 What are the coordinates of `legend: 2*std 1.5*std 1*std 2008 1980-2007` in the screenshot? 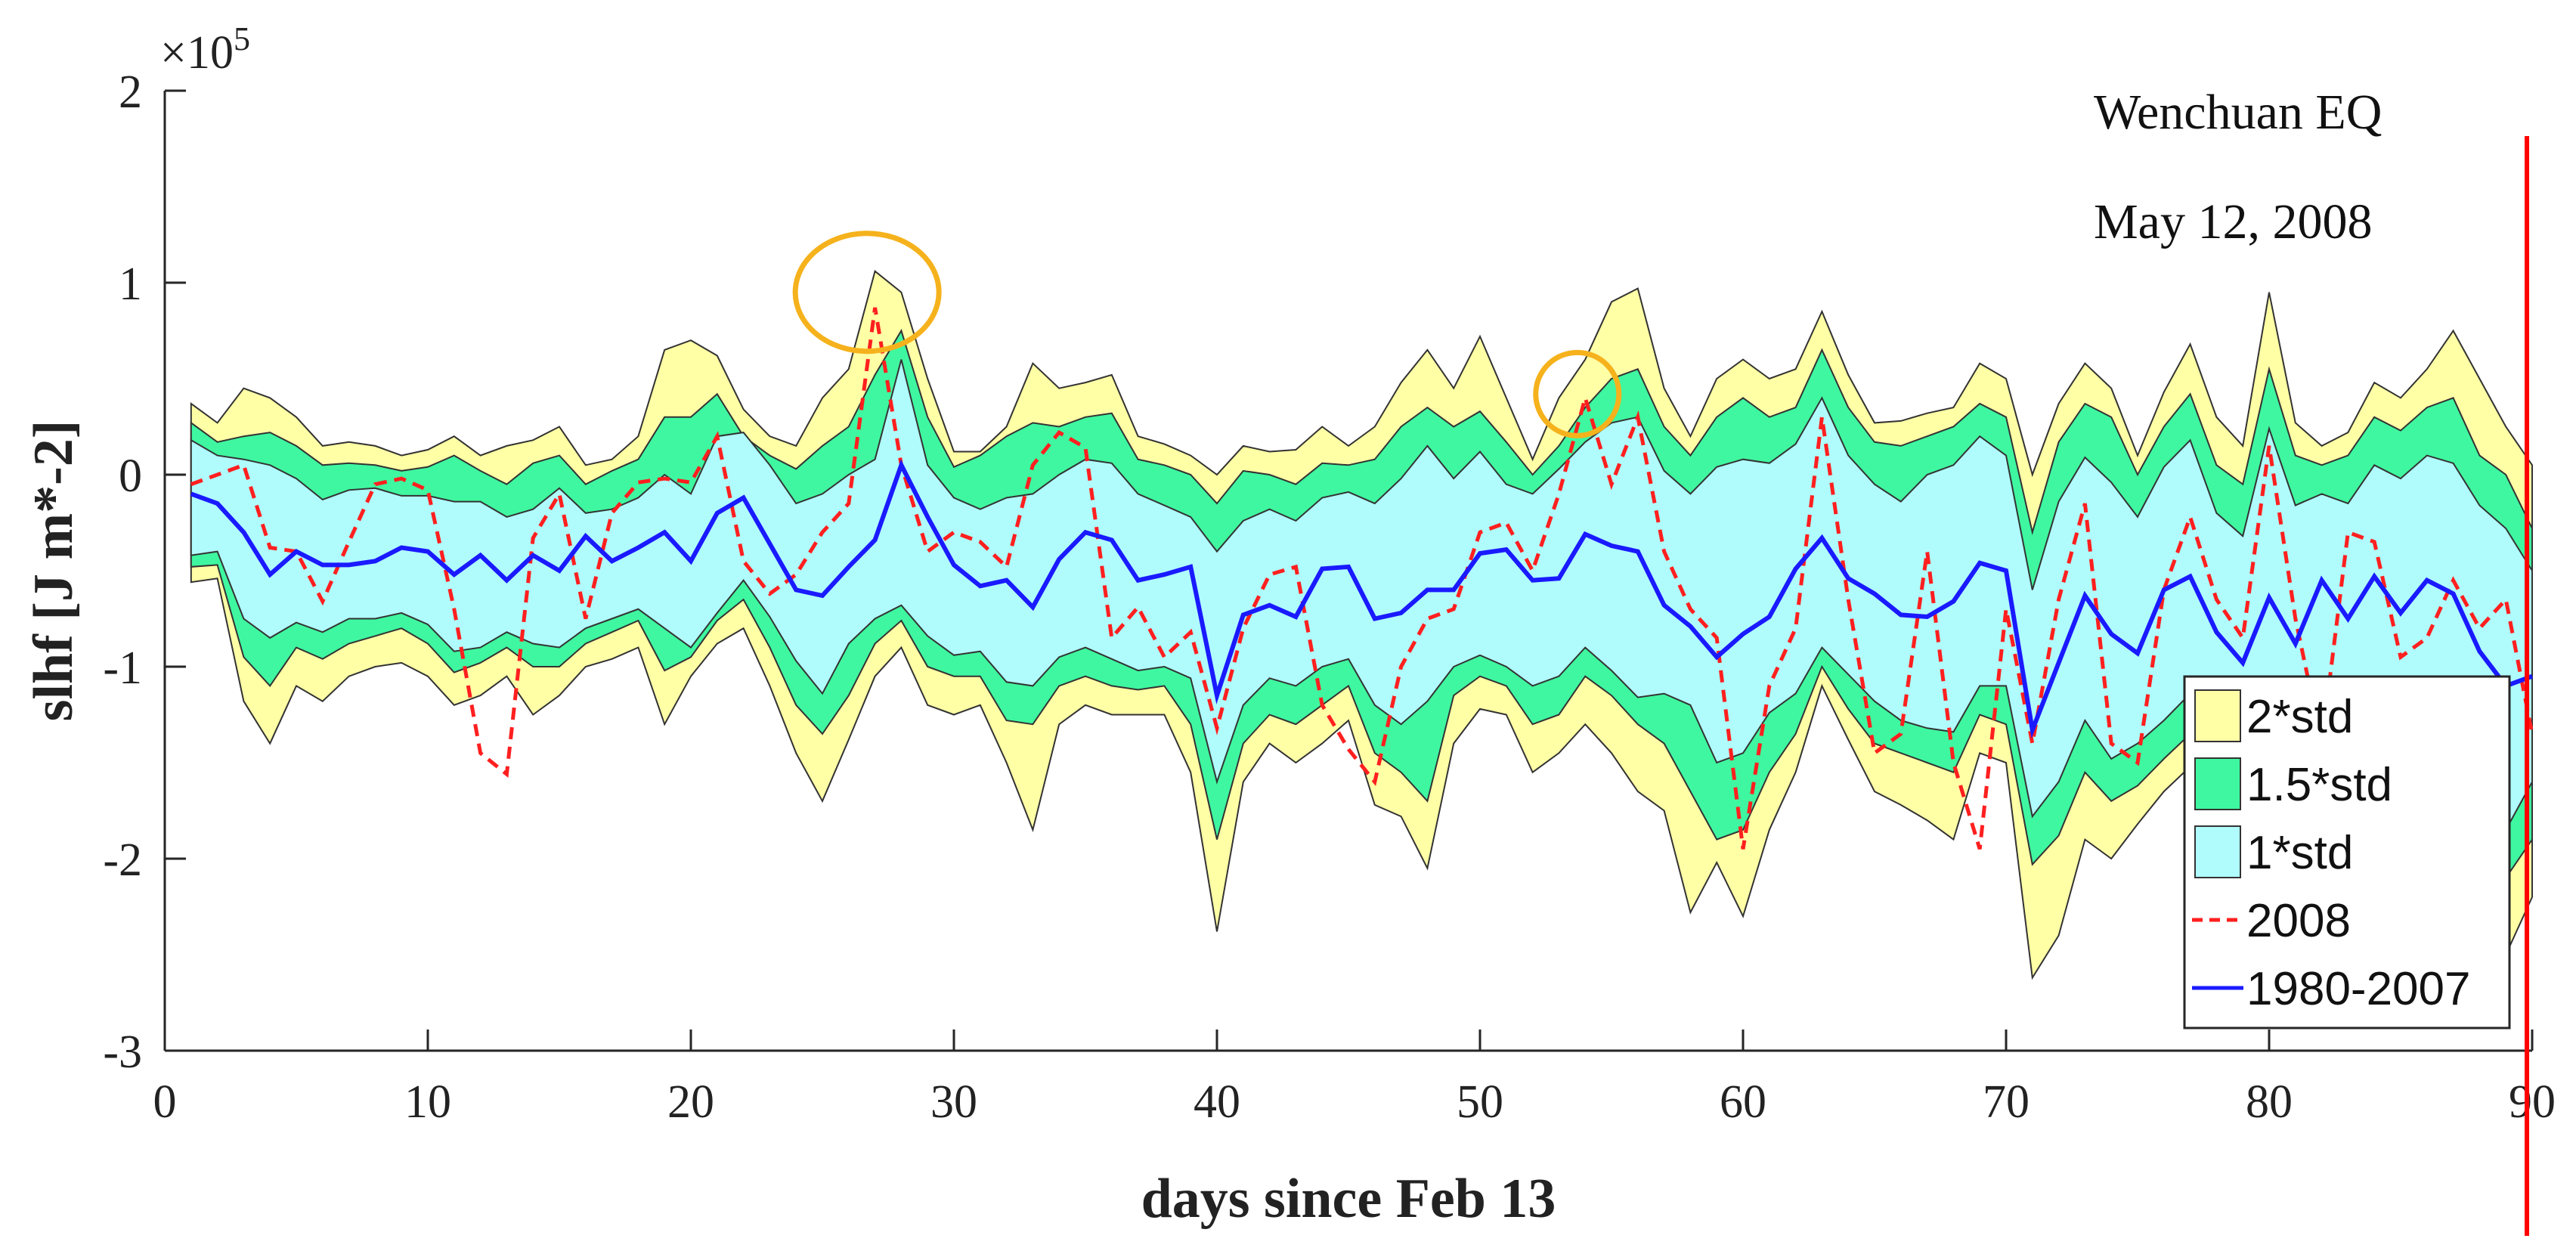 It's located at (2347, 852).